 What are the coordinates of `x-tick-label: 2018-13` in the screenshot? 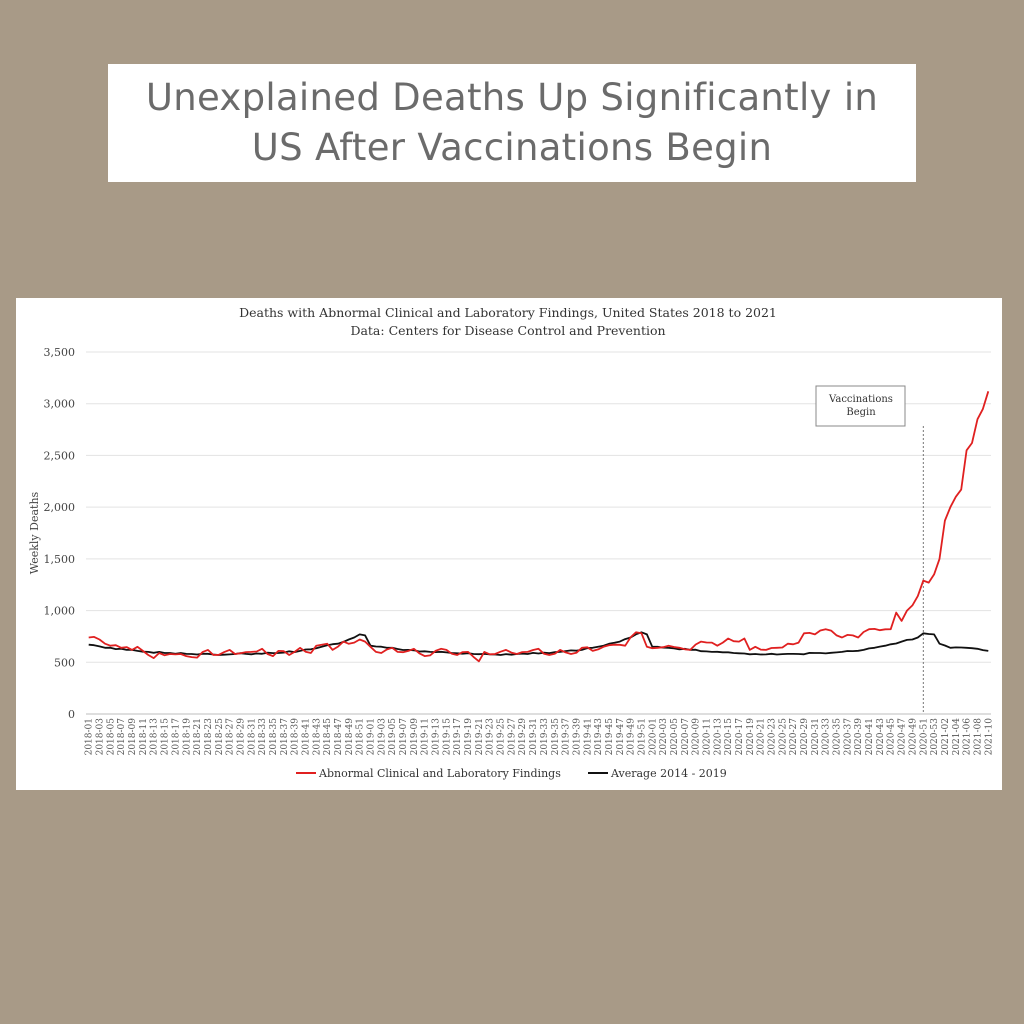 It's located at (155, 737).